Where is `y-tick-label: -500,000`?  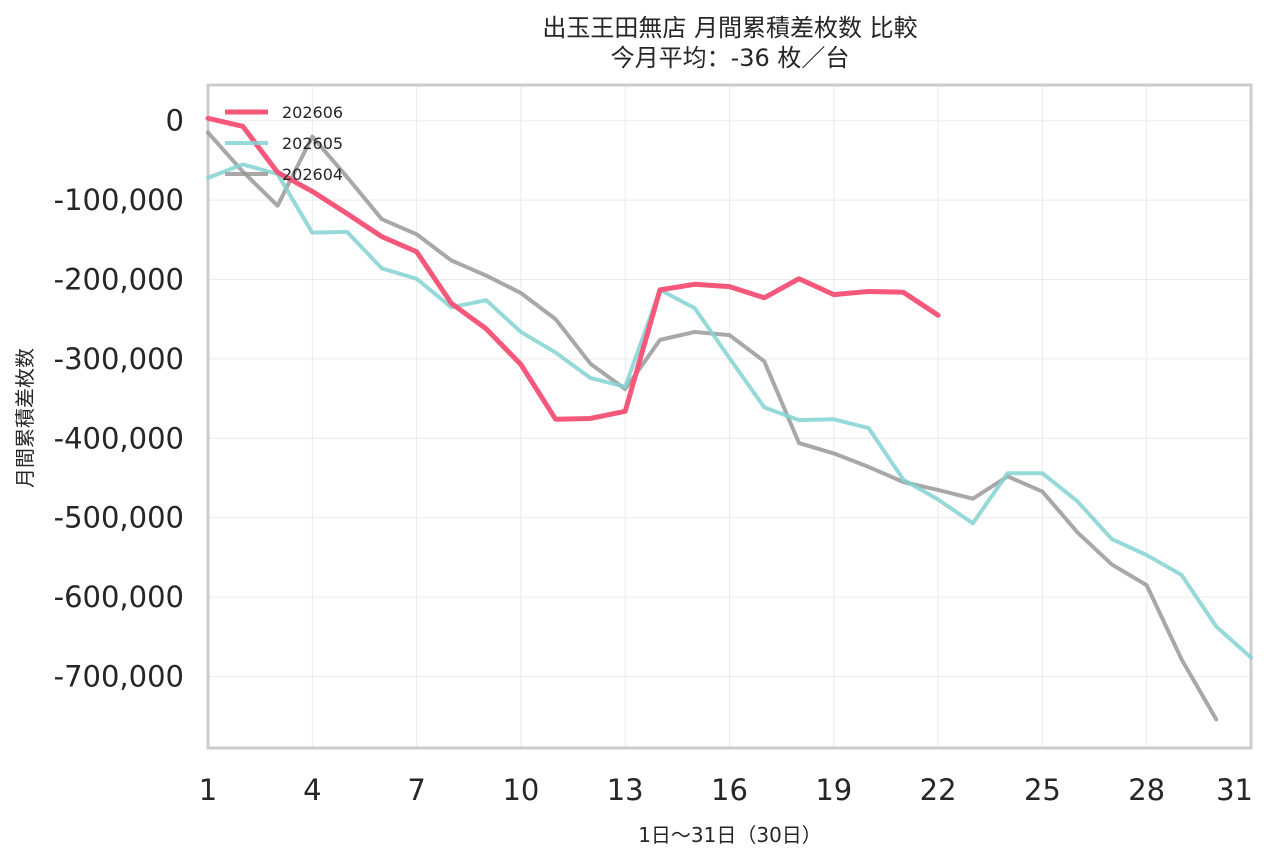
y-tick-label: -500,000 is located at coordinates (119, 518).